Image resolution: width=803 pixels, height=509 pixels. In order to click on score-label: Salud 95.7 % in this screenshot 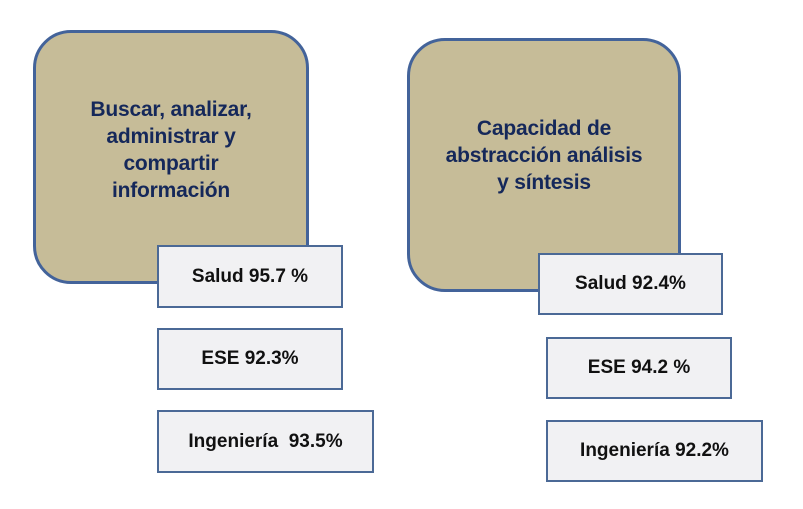, I will do `click(250, 276)`.